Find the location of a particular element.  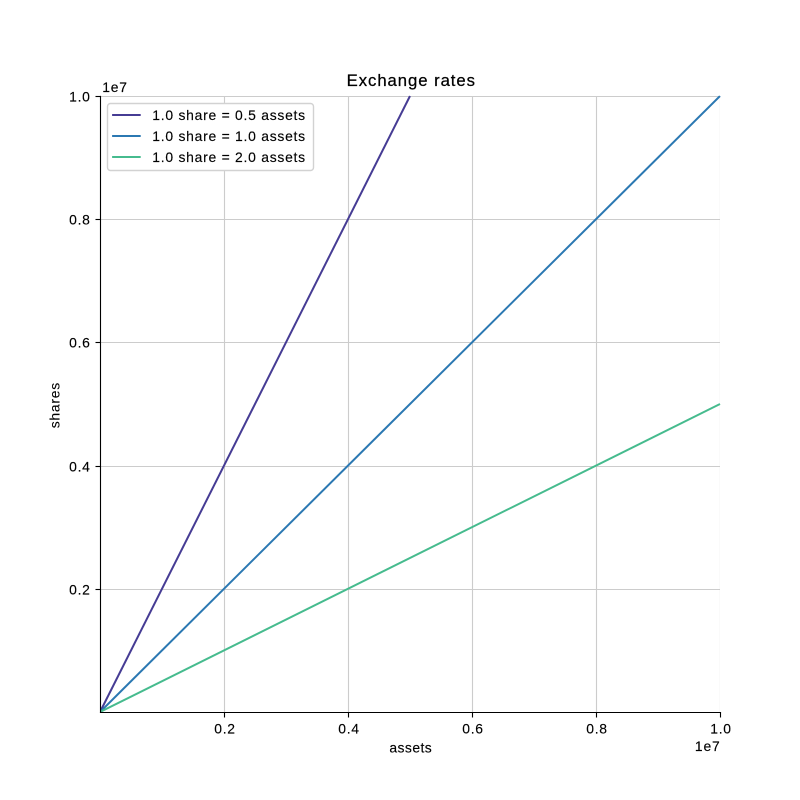

svg-text: 1.0 share = 0.5 assets is located at coordinates (229, 115).